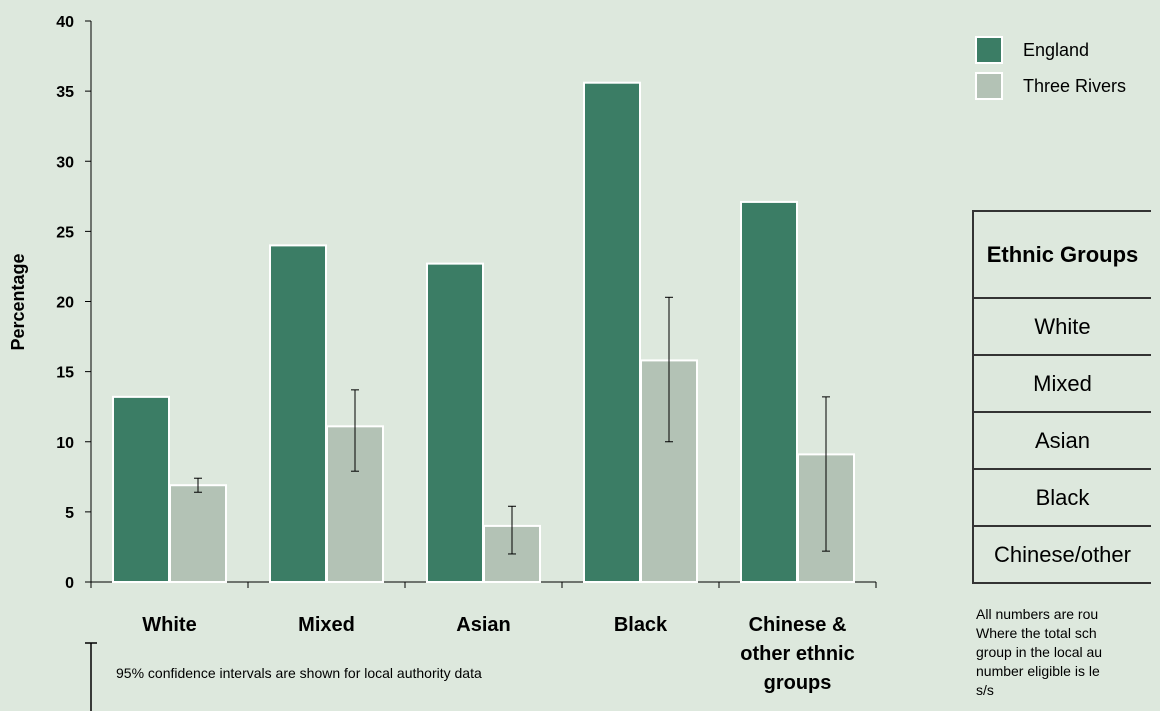 The image size is (1160, 711). What do you see at coordinates (1061, 326) in the screenshot?
I see `table-row: White` at bounding box center [1061, 326].